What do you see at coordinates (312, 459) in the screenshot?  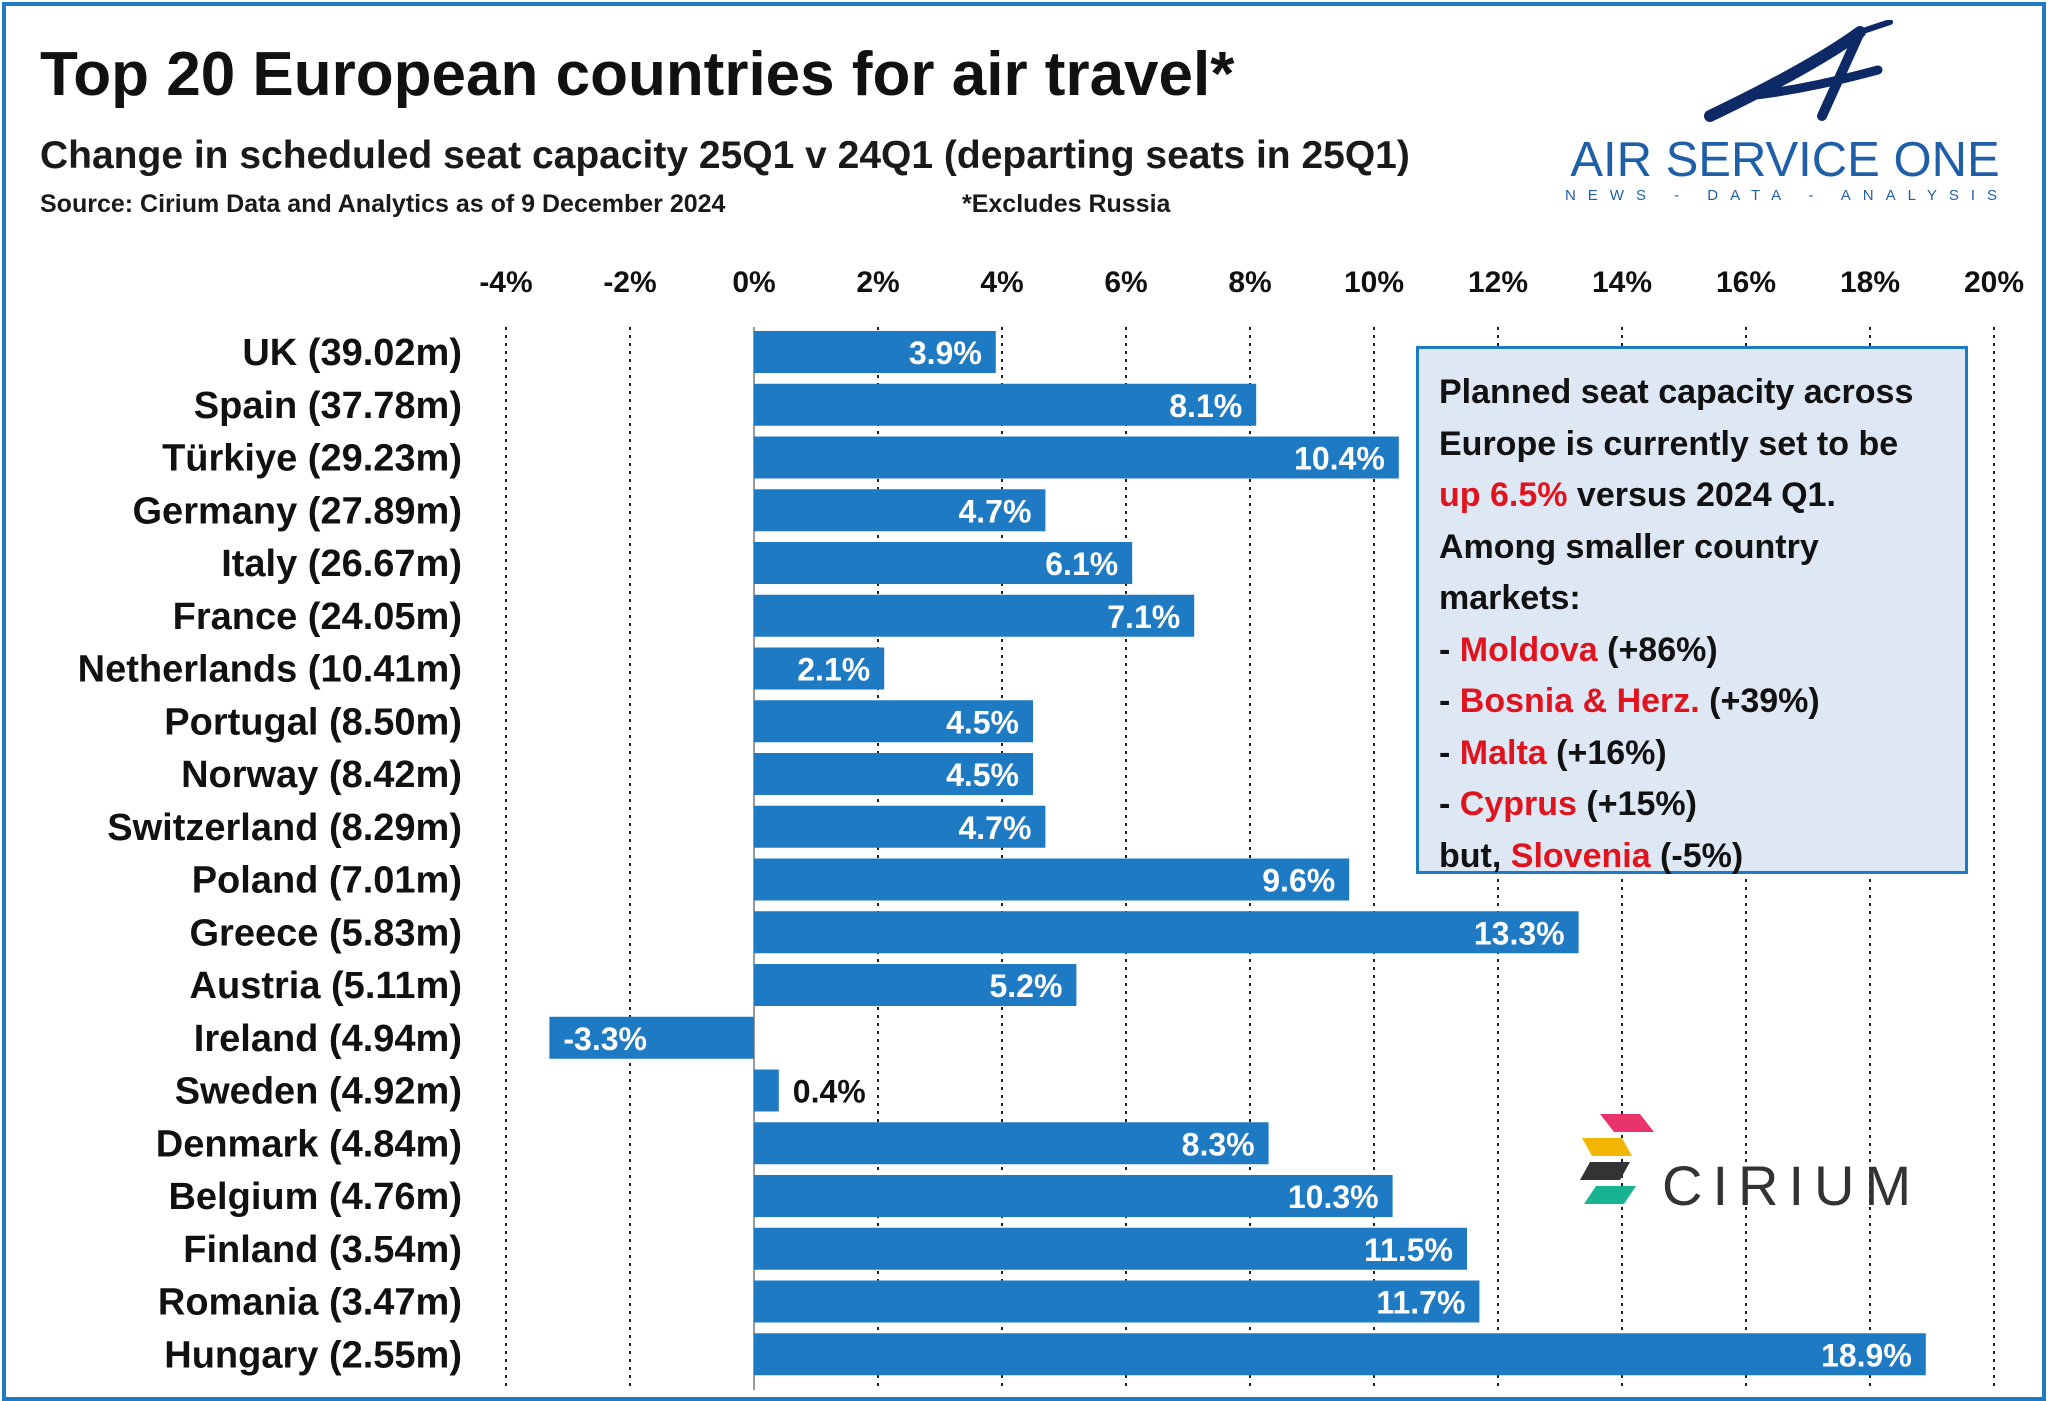 I see `category-label: Türkiye (29.23m)` at bounding box center [312, 459].